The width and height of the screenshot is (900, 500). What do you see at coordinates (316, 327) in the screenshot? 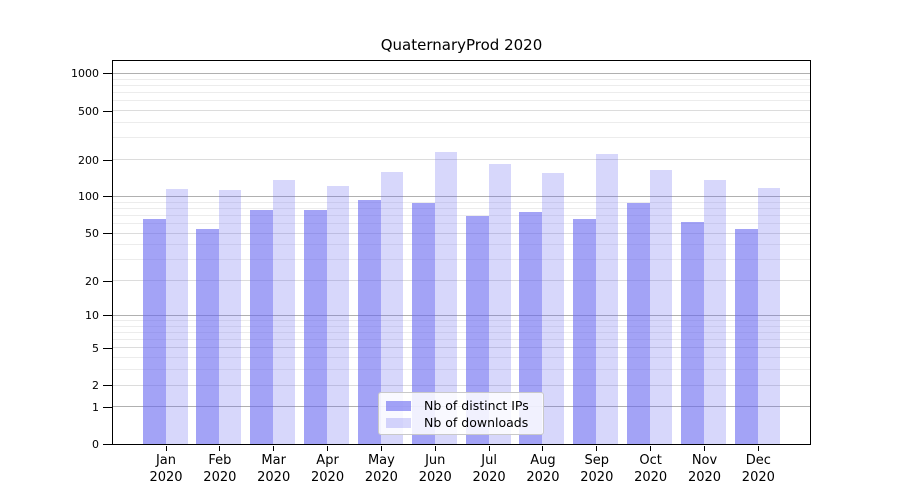
I see `bar-distinct-ips-apr` at bounding box center [316, 327].